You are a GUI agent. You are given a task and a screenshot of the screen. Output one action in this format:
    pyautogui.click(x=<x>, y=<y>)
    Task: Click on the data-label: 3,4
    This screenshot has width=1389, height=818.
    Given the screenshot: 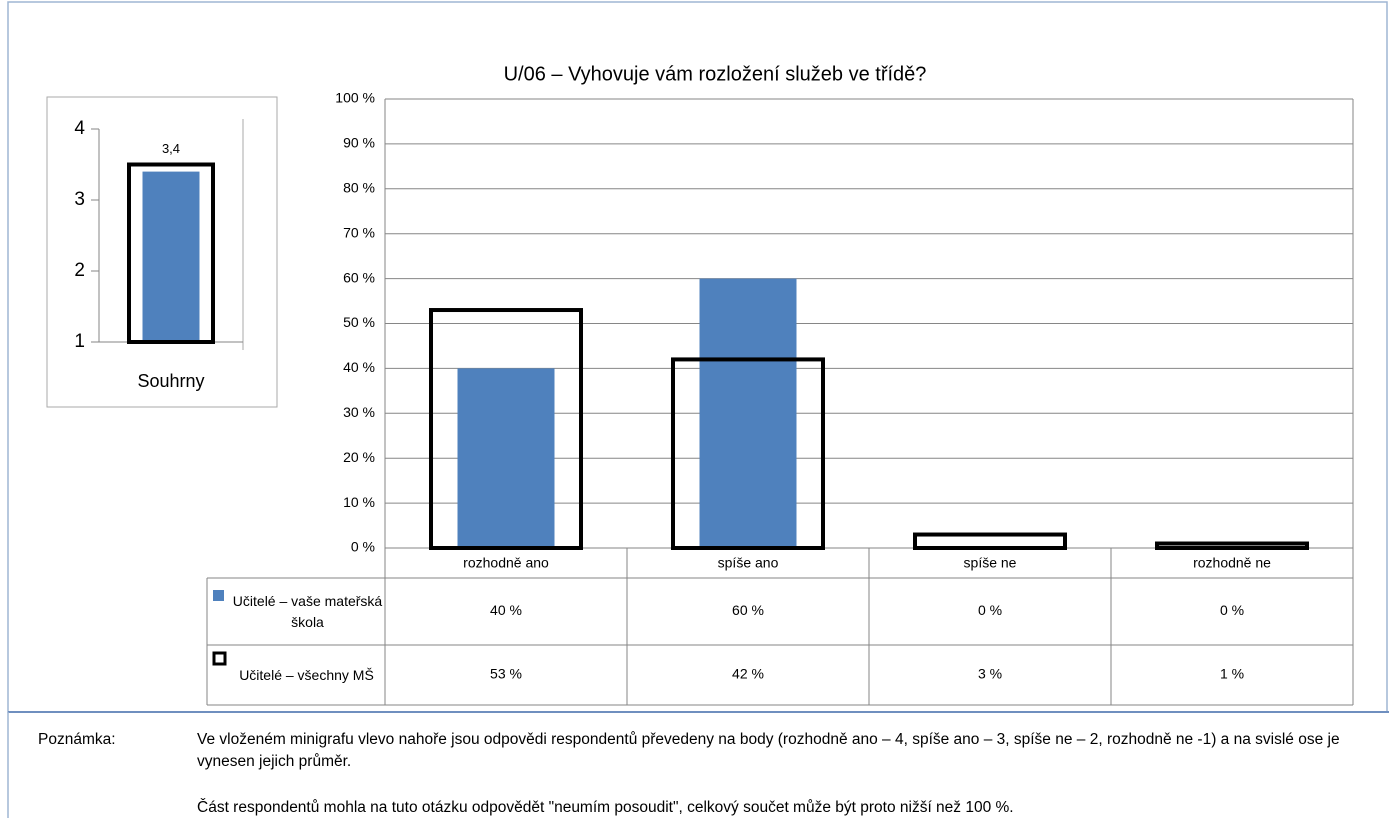 What is the action you would take?
    pyautogui.click(x=171, y=148)
    